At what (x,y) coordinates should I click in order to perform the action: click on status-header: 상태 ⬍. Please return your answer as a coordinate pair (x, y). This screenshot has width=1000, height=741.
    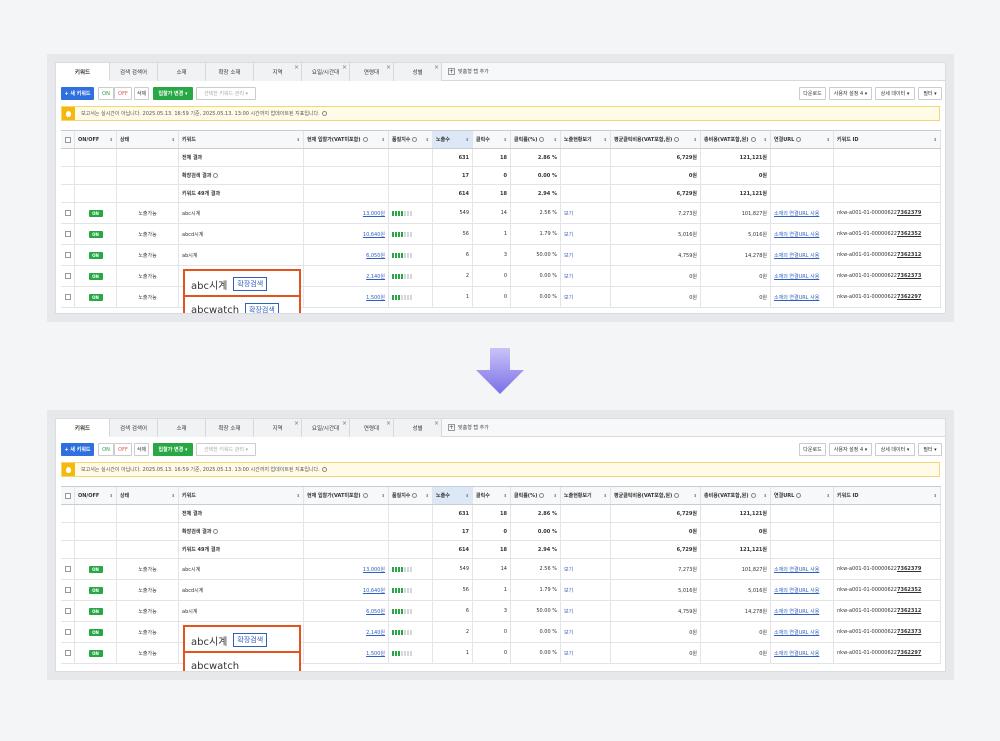
    Looking at the image, I should click on (148, 495).